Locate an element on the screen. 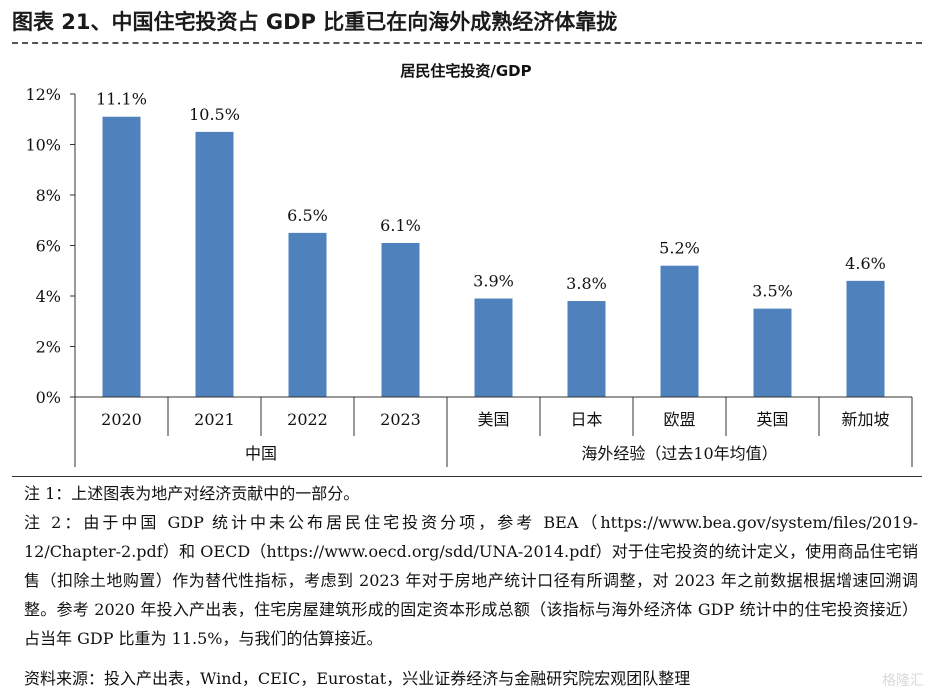  category-label: 日本 is located at coordinates (586, 419).